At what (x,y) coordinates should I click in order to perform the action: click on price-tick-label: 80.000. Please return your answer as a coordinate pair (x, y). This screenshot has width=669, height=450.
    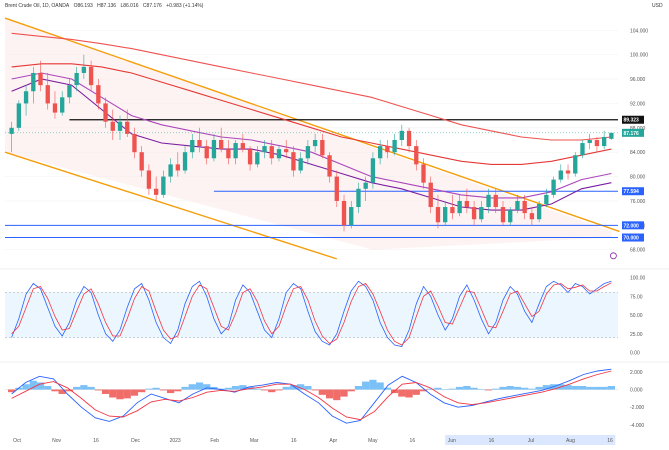
    Looking at the image, I should click on (638, 178).